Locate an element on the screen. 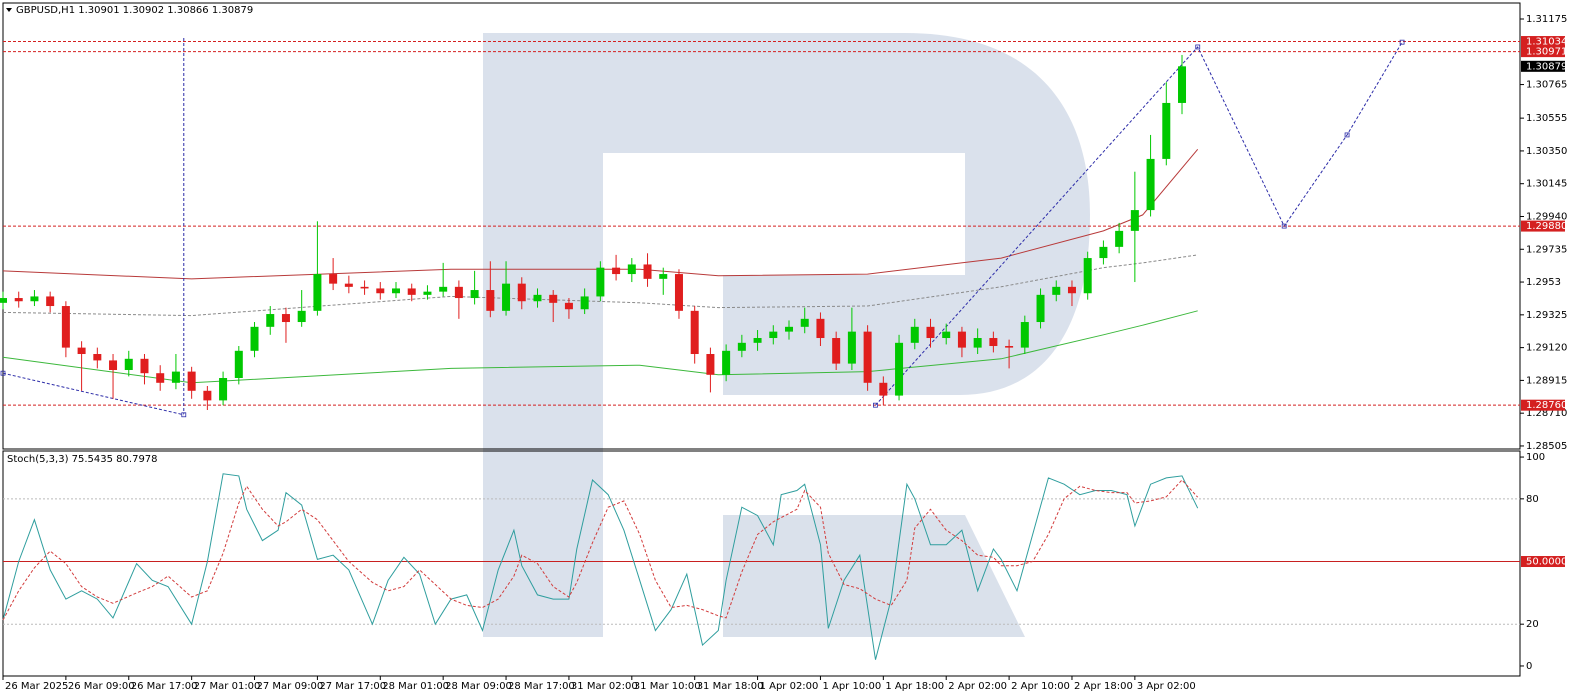 The image size is (1578, 698). current-price-label: 1.30879 is located at coordinates (1546, 66).